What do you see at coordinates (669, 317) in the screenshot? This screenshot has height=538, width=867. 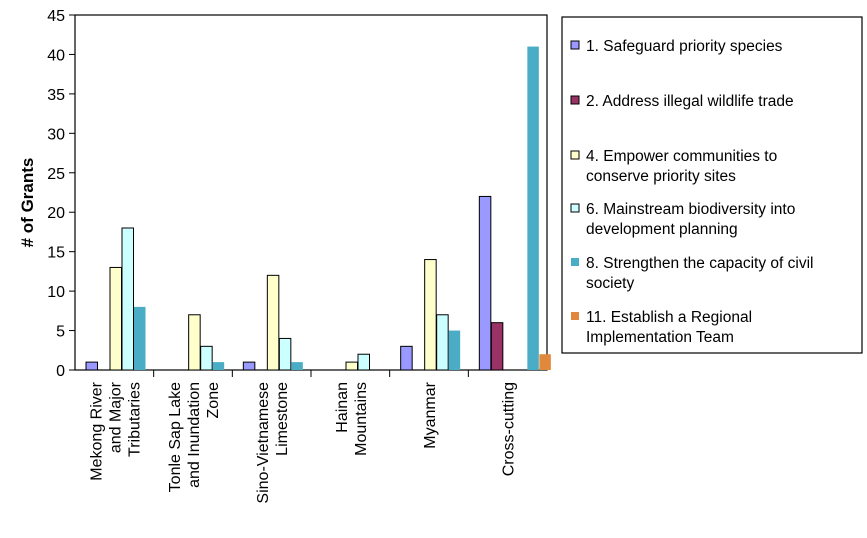 I see `legend-label: 11. Establish a Regional` at bounding box center [669, 317].